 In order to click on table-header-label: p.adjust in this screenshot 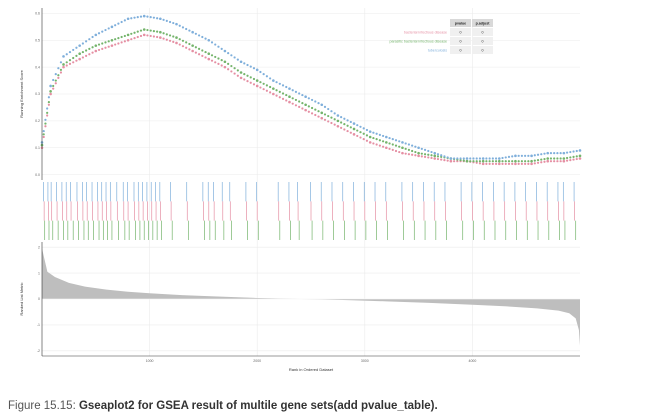, I will do `click(483, 24)`.